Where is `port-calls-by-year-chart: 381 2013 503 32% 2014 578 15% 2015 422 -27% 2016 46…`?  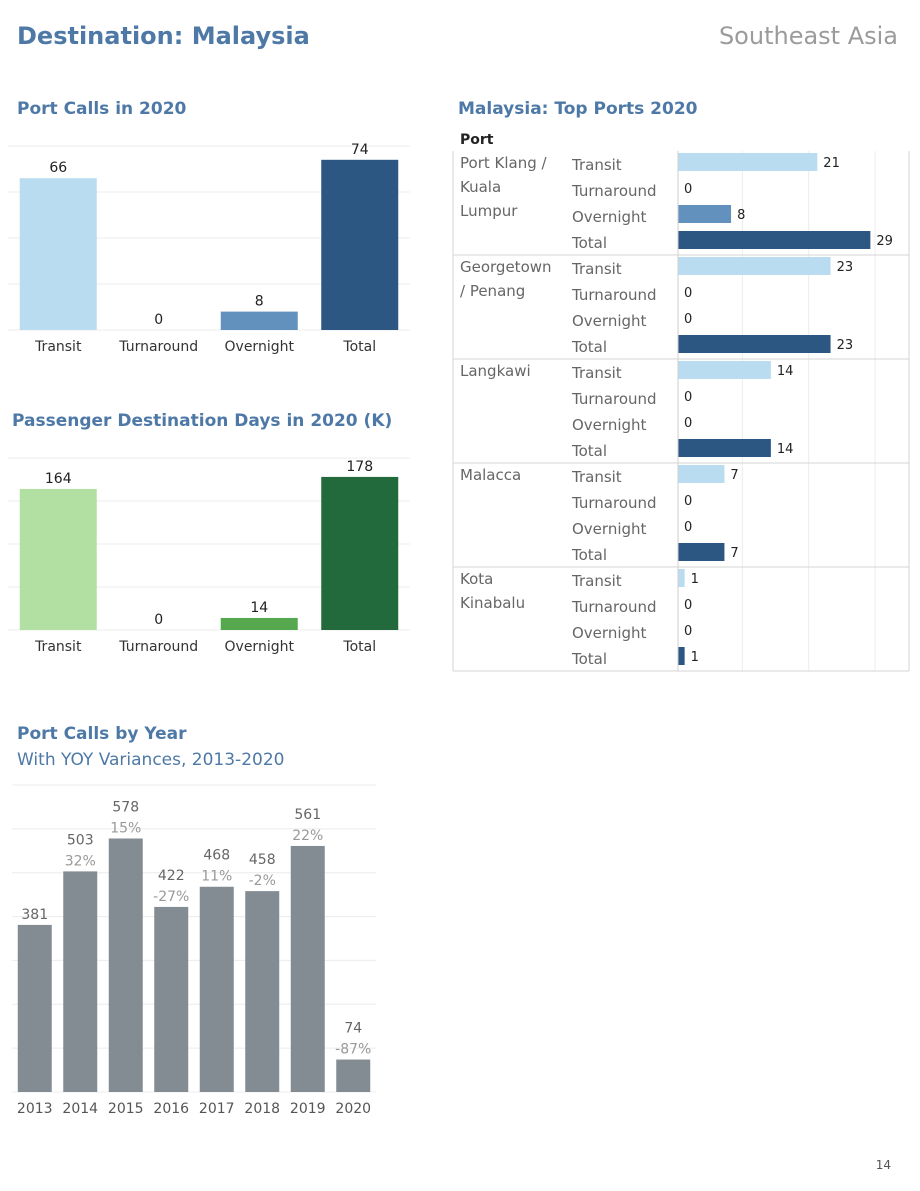 port-calls-by-year-chart: 381 2013 503 32% 2014 578 15% 2015 422 -27% 2016 46… is located at coordinates (194, 950).